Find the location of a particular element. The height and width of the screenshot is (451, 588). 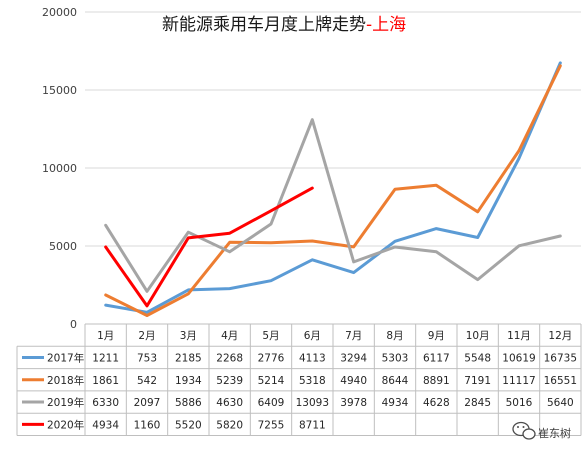

data-cell: 2097 is located at coordinates (147, 403).